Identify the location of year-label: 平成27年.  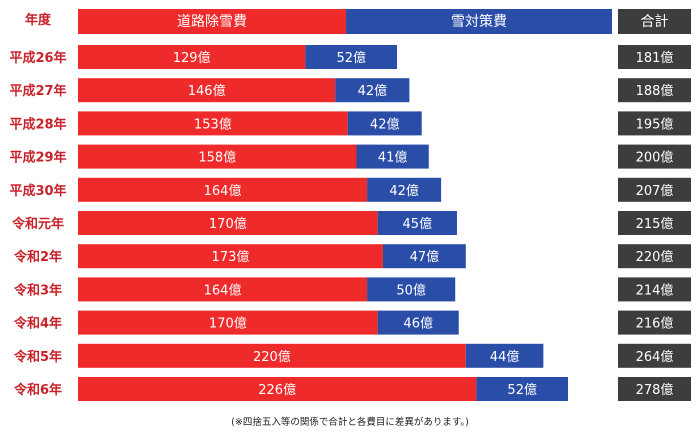
(37, 91).